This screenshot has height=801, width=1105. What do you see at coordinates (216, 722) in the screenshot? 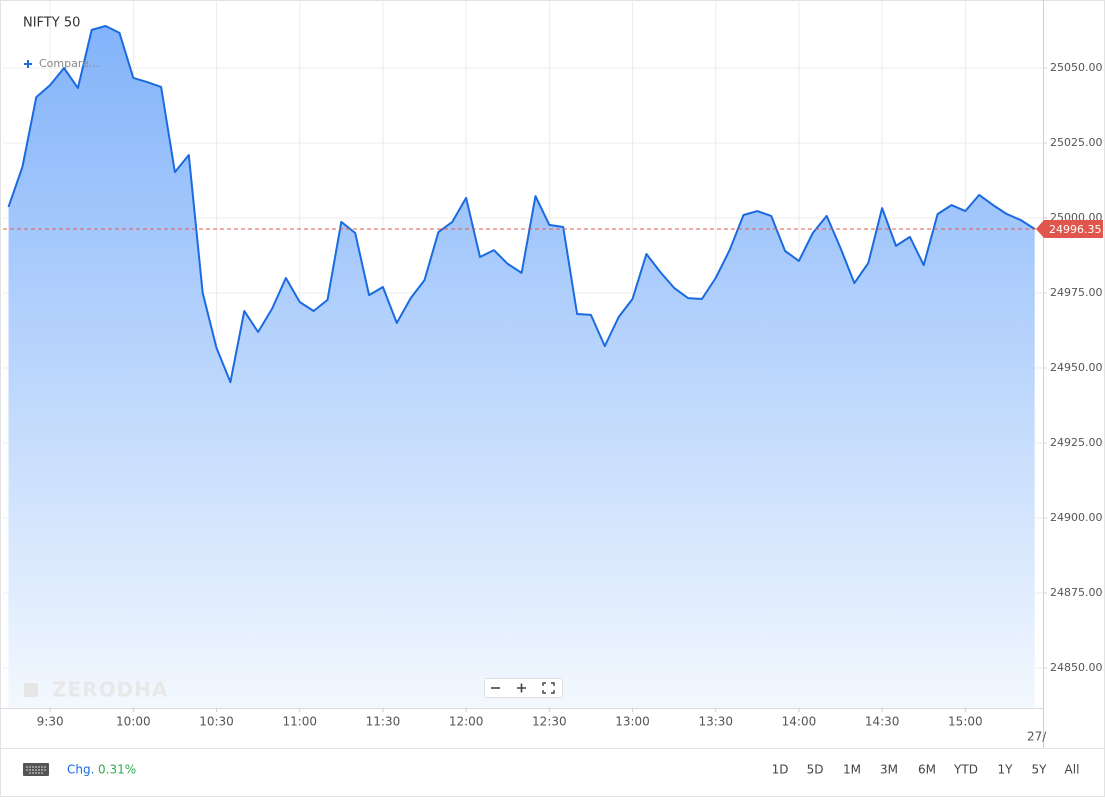
I see `x-tick-label: 10:30` at bounding box center [216, 722].